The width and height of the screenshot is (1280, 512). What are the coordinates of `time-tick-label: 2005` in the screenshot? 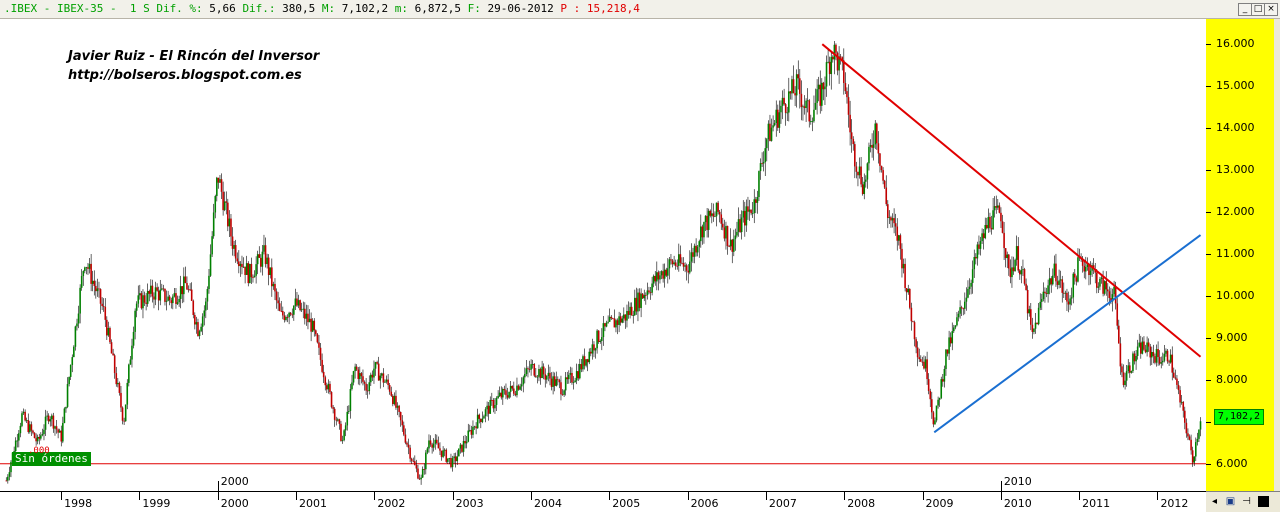 It's located at (626, 503).